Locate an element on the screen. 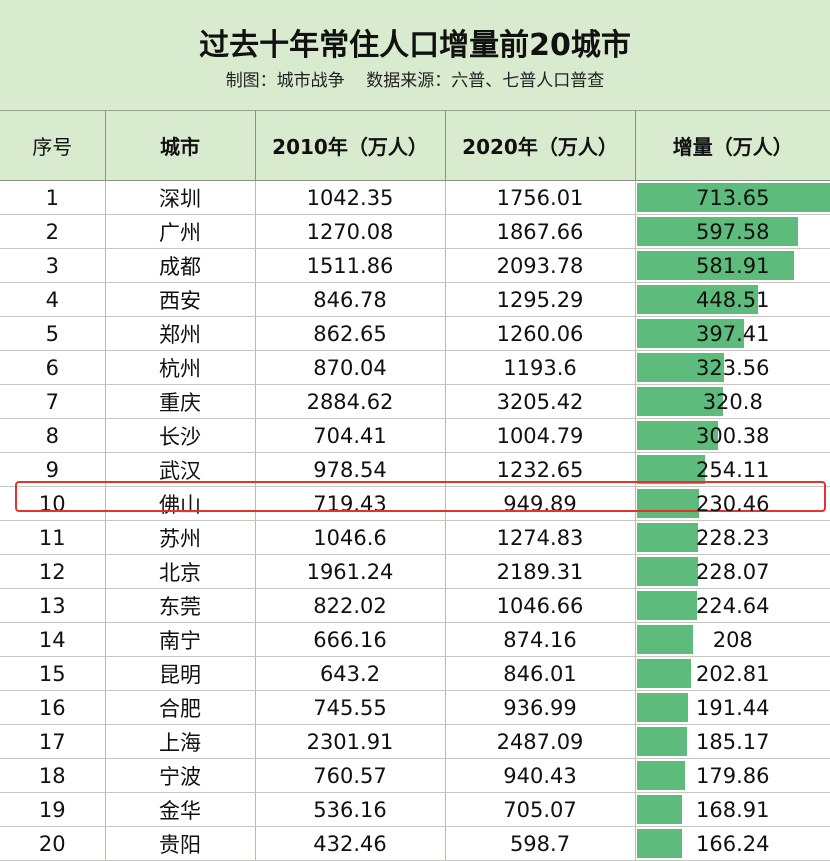 This screenshot has width=830, height=861. rank-cell: 17 is located at coordinates (53, 741).